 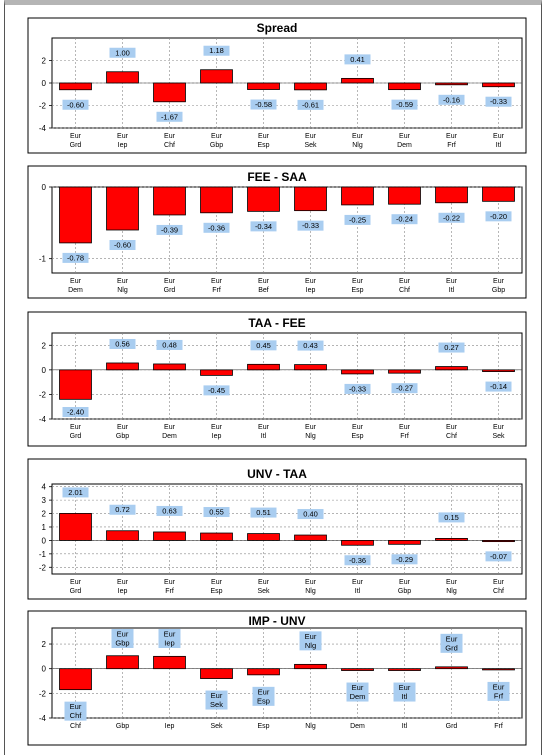 I want to click on value-label-text: -0.36, so click(x=216, y=227).